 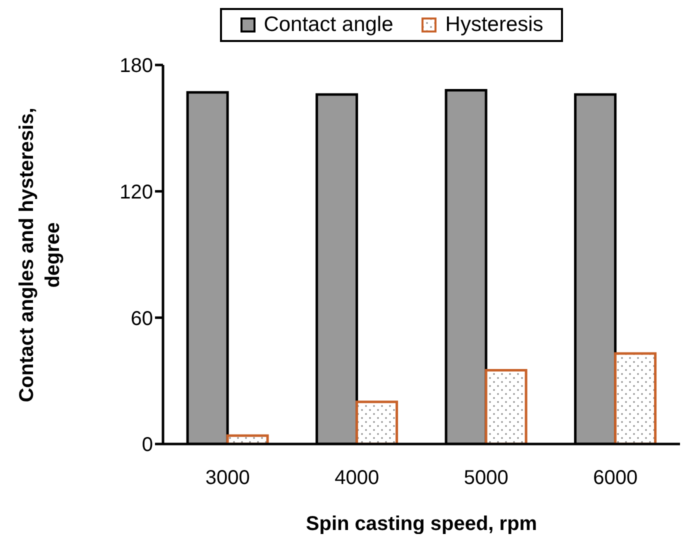 What do you see at coordinates (136, 66) in the screenshot?
I see `y-tick-label: 180` at bounding box center [136, 66].